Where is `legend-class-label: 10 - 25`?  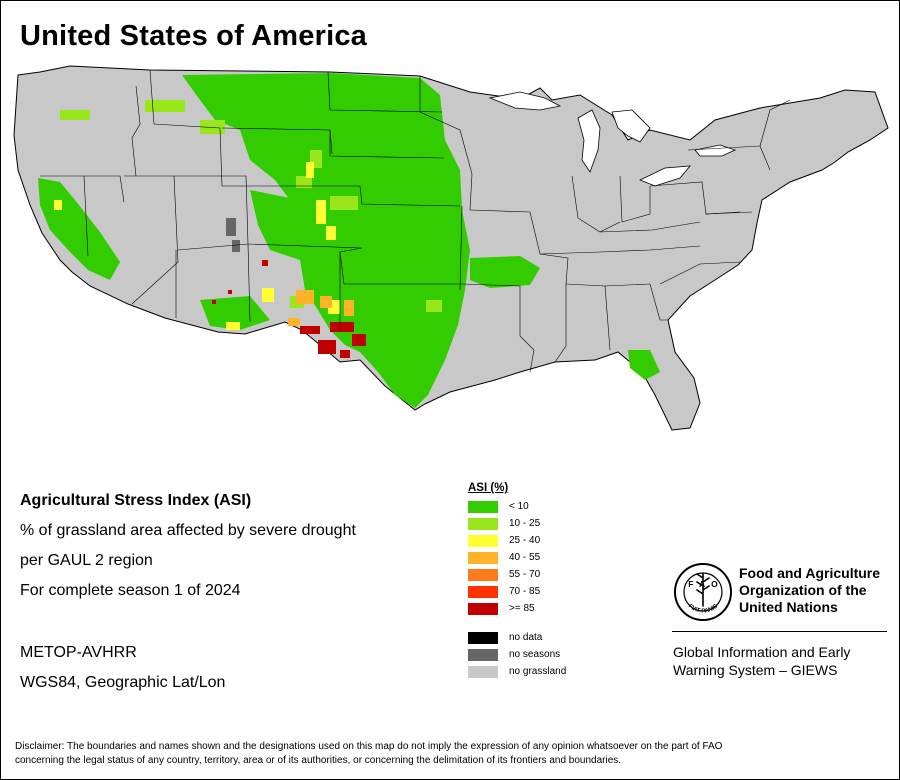
legend-class-label: 10 - 25 is located at coordinates (525, 523).